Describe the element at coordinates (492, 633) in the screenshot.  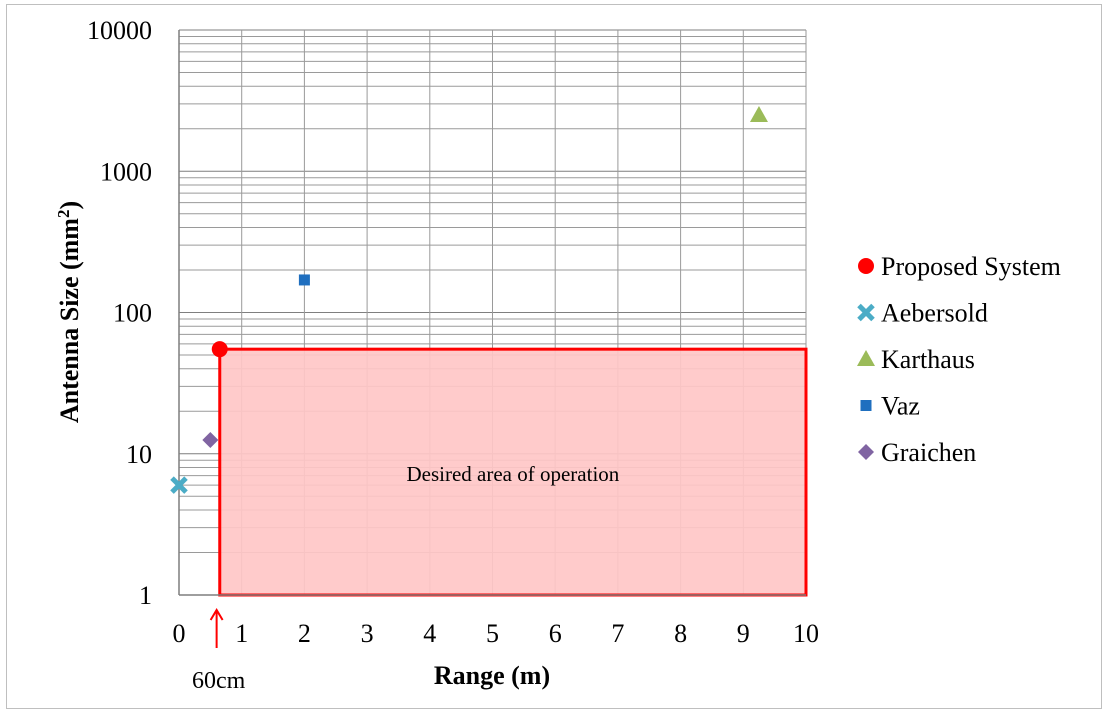
I see `x-tick-label: 5` at that location.